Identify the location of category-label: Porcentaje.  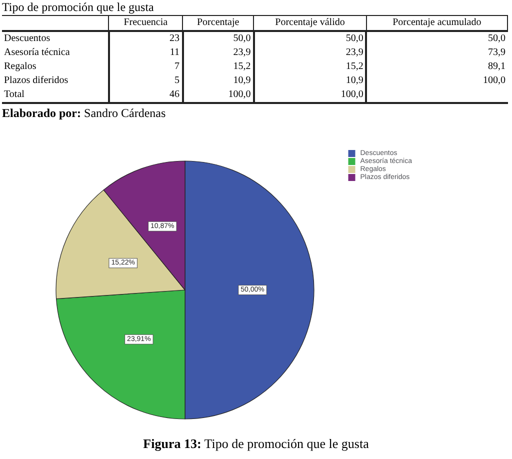
(218, 23).